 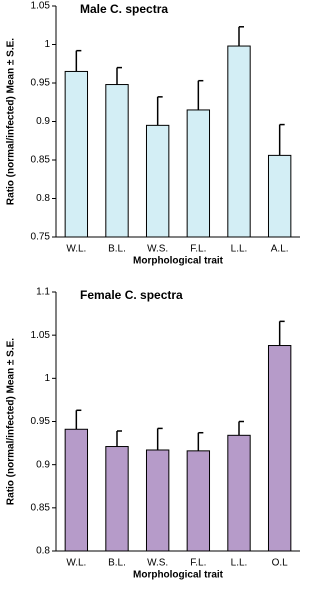 I want to click on chart-title: Female C. spectra, so click(x=131, y=295).